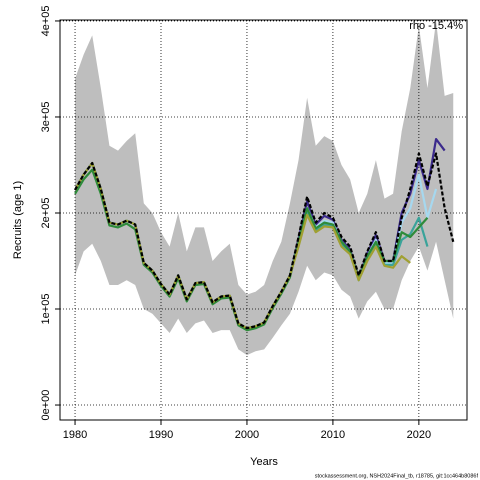 This screenshot has height=480, width=480. I want to click on x-tick-label: 2000, so click(247, 435).